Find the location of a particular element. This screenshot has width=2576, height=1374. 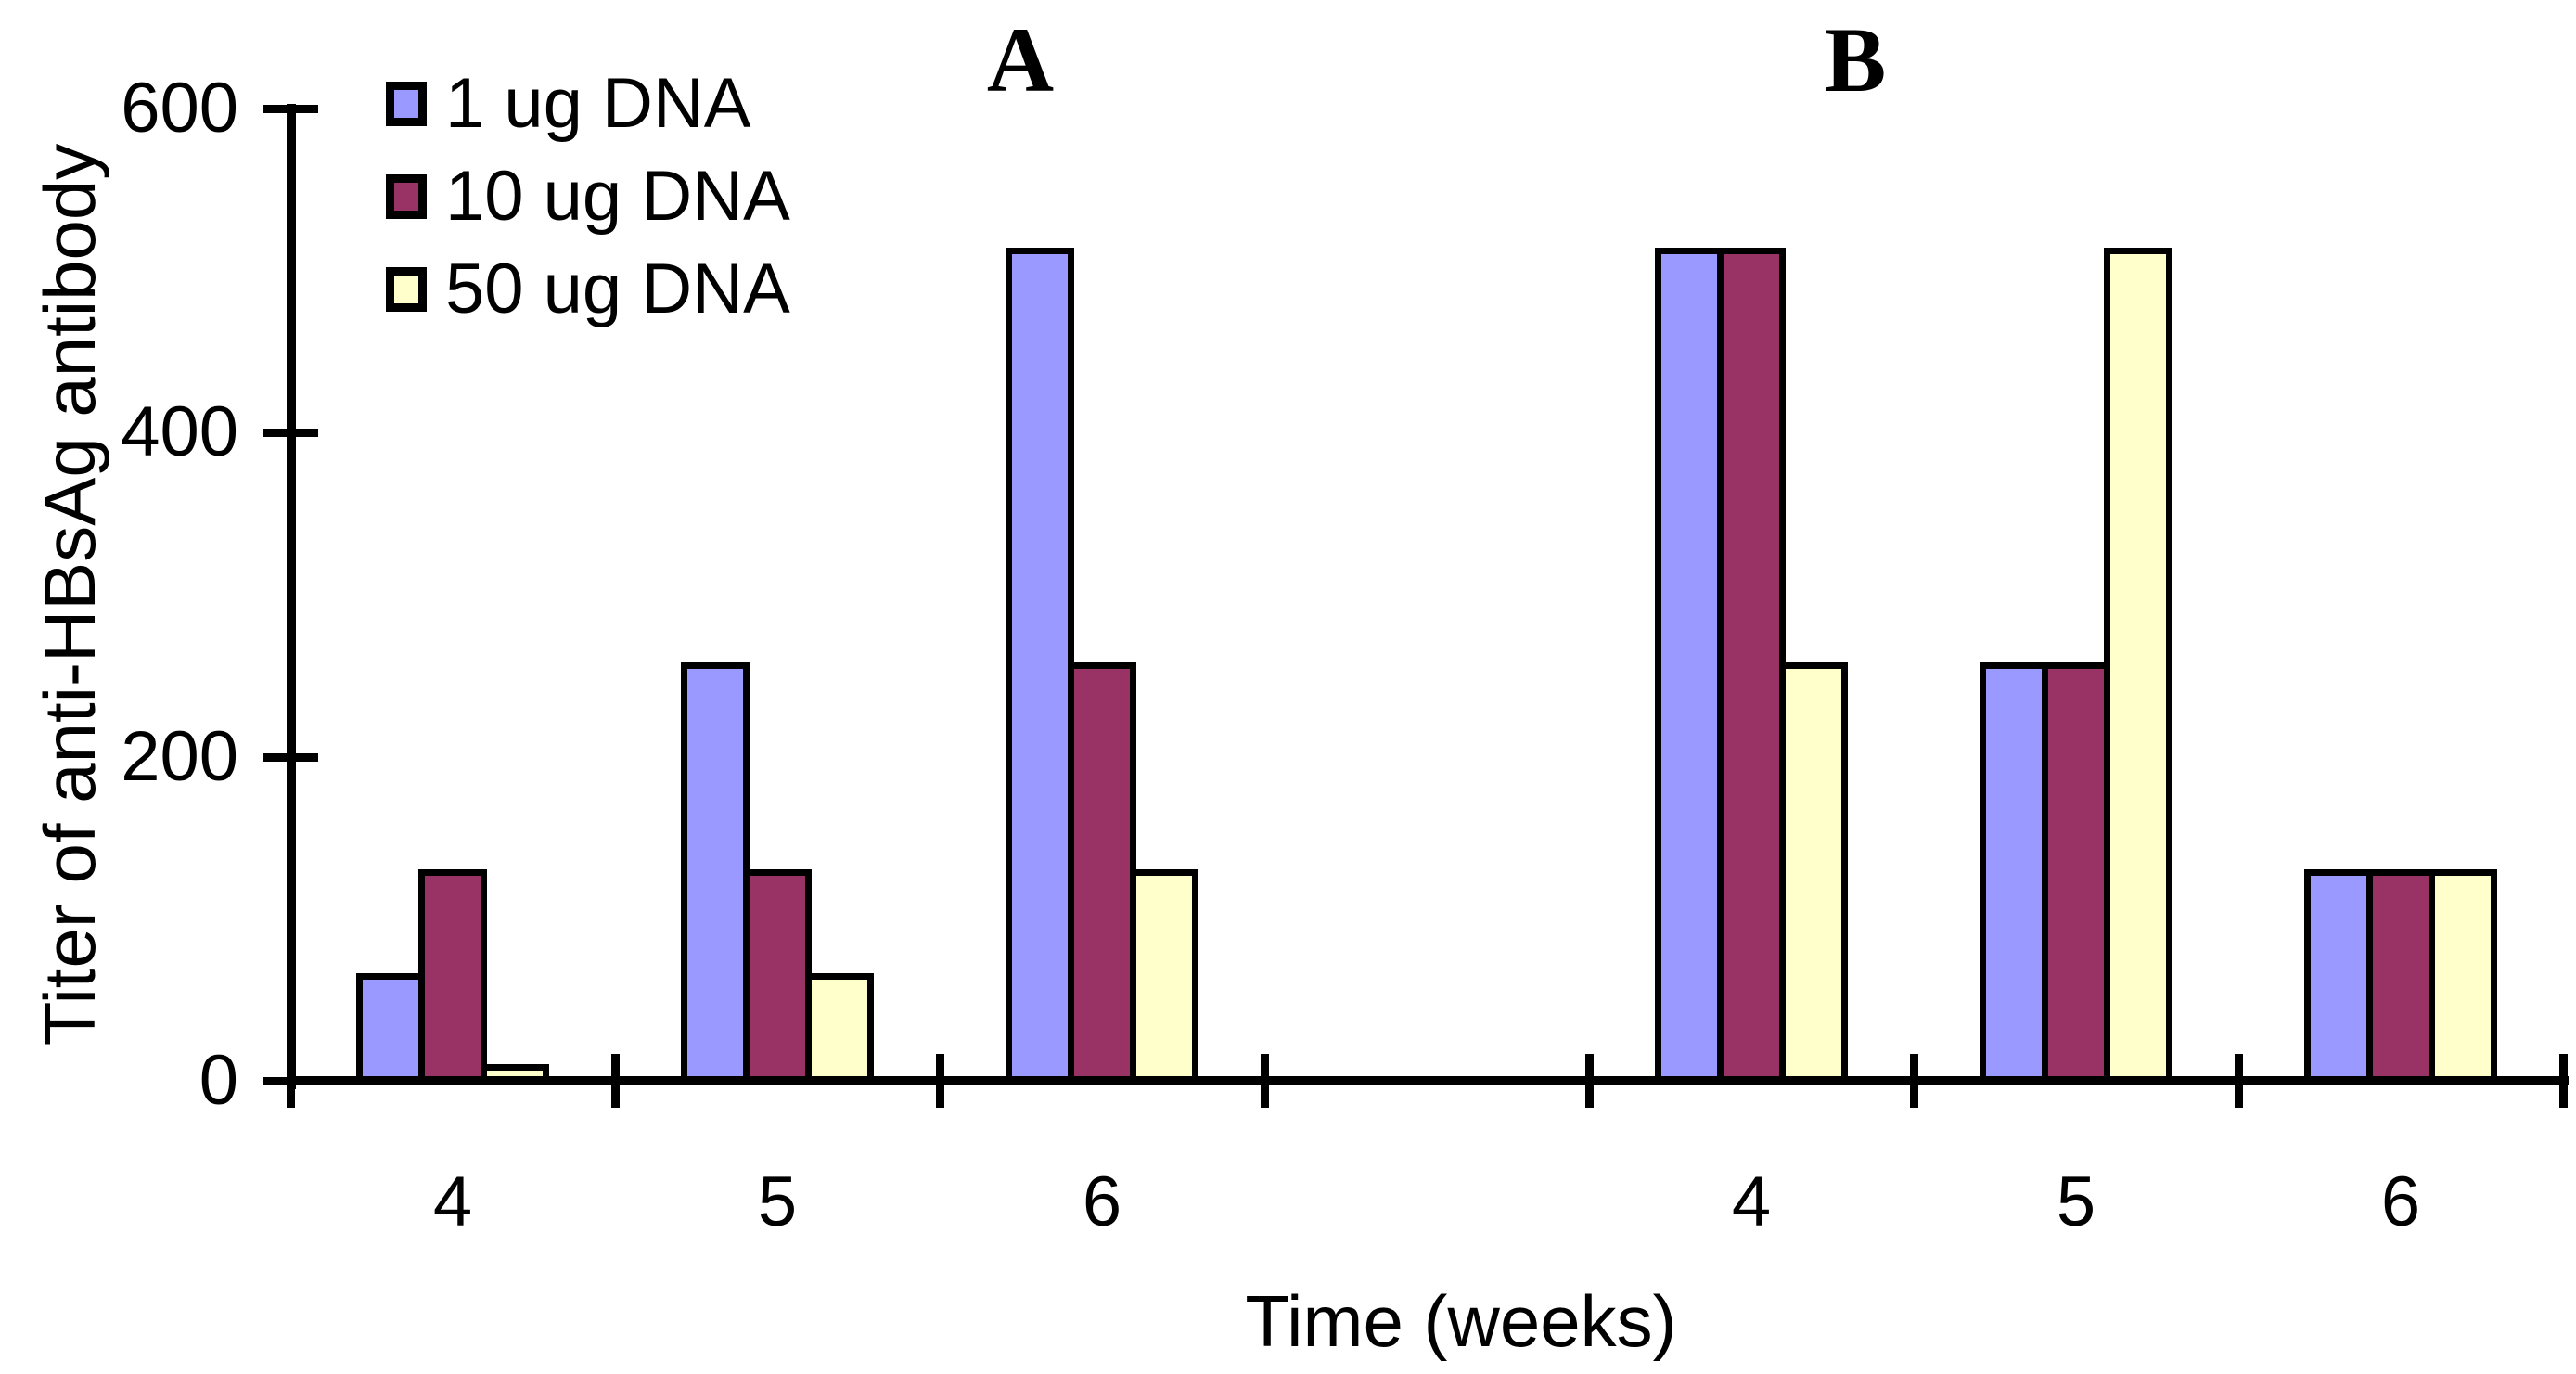

legend: 1 ug DNA 10 ug DNA 50 ug DNA is located at coordinates (588, 197).